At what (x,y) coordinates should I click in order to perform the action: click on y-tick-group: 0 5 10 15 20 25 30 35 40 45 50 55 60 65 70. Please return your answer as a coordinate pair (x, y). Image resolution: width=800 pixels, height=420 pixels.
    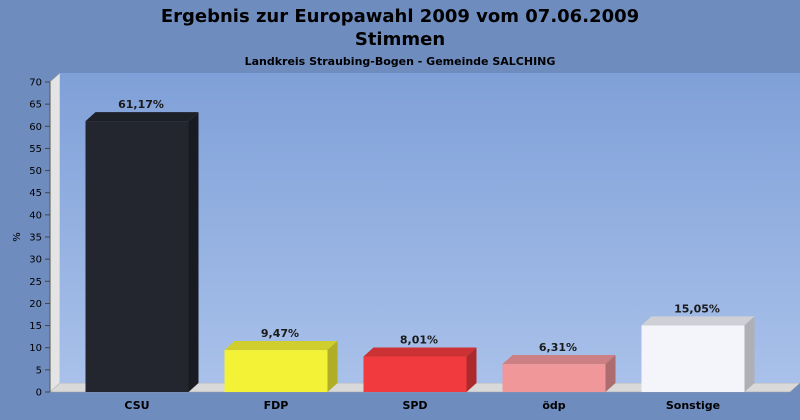
    Looking at the image, I should click on (39, 238).